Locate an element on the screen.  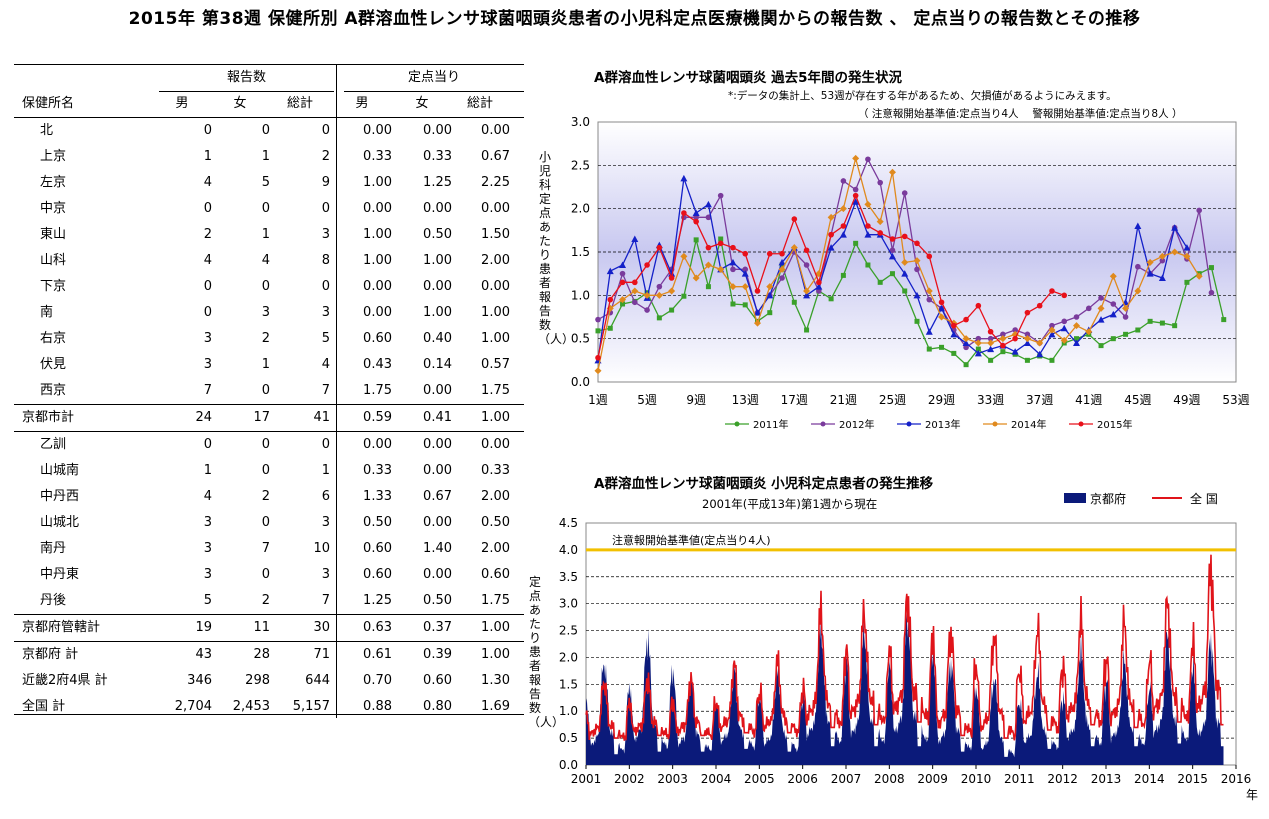
cell-pm: 0.70 is located at coordinates (377, 680).